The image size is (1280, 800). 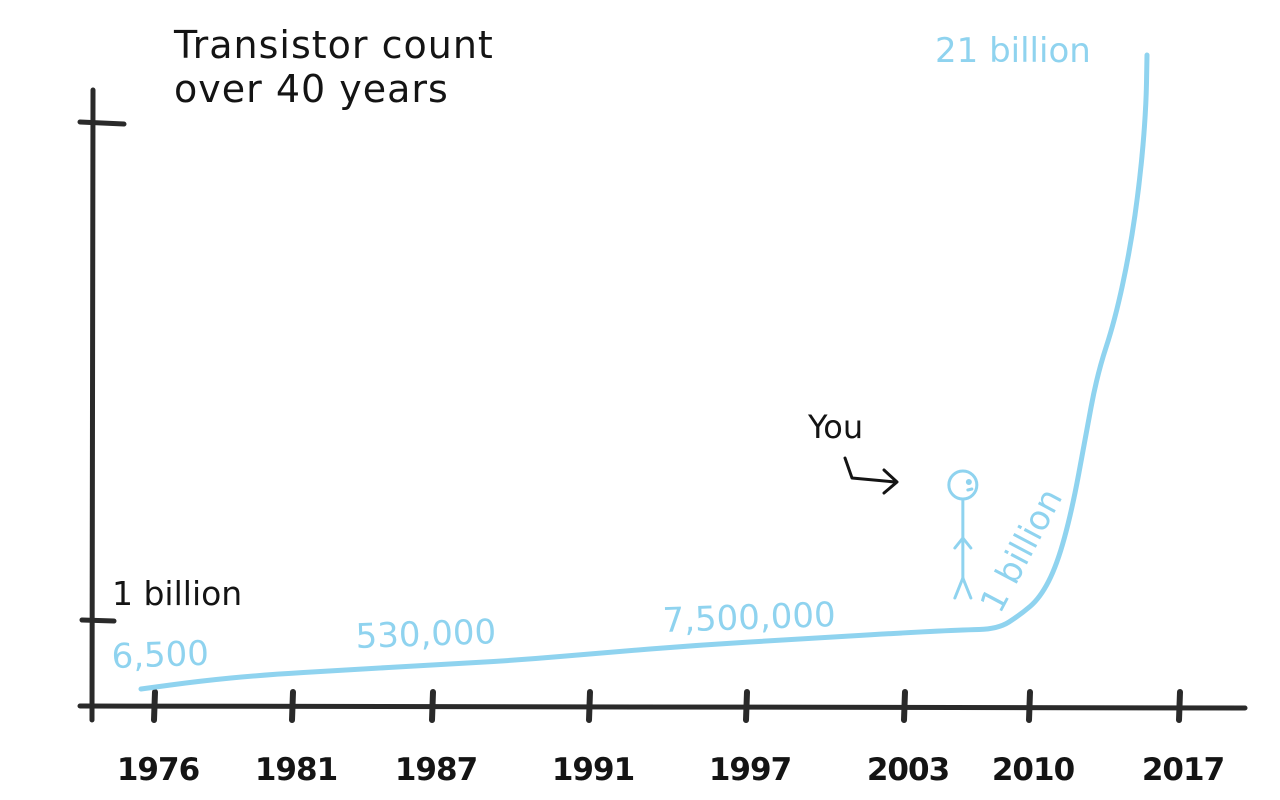 I want to click on point-label: 1 billion, so click(x=1022, y=550).